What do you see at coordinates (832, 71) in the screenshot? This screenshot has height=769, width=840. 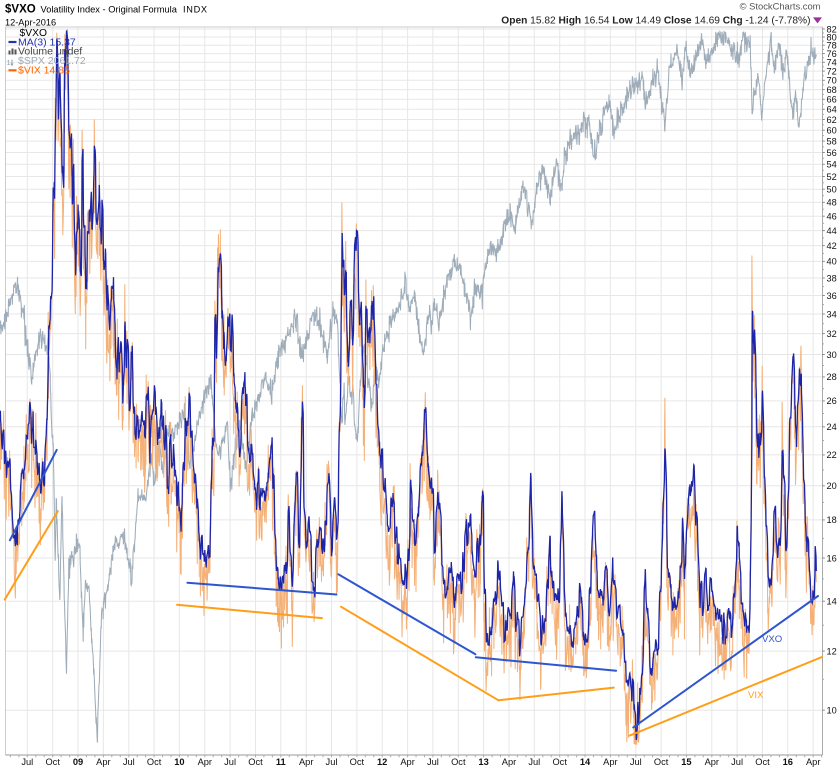 I see `svg-text: 72` at bounding box center [832, 71].